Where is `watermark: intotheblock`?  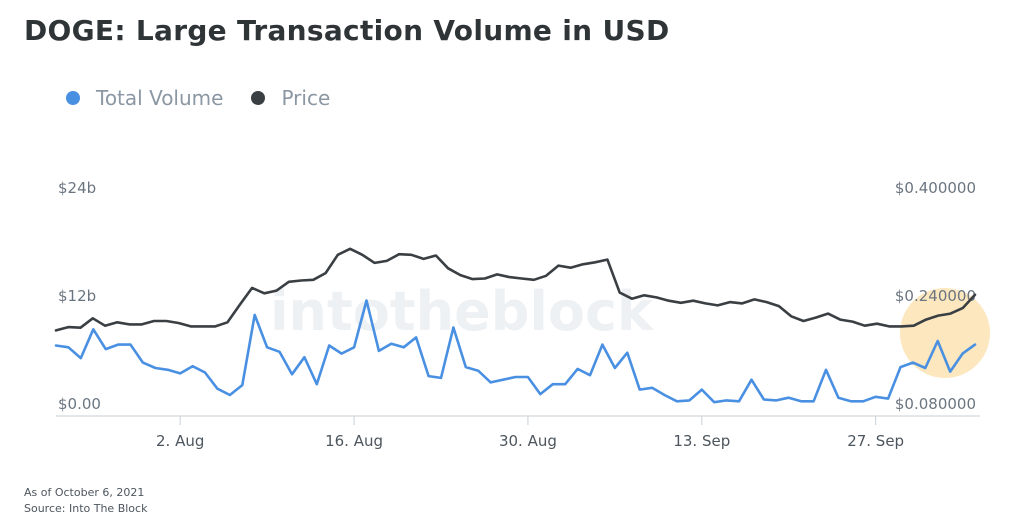 watermark: intotheblock is located at coordinates (462, 311).